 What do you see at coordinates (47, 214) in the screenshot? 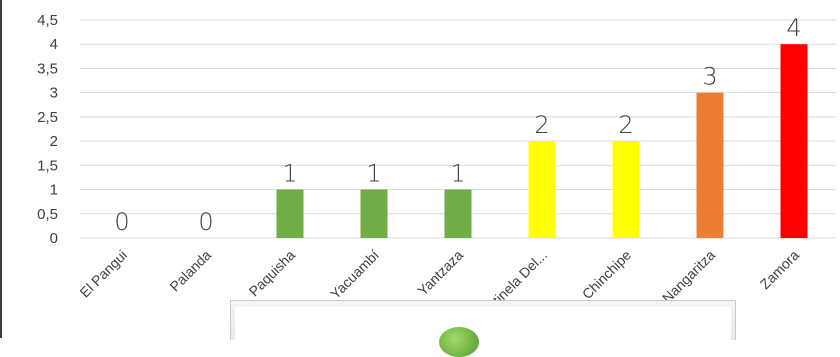
I see `y-tick-label: 0,5` at bounding box center [47, 214].